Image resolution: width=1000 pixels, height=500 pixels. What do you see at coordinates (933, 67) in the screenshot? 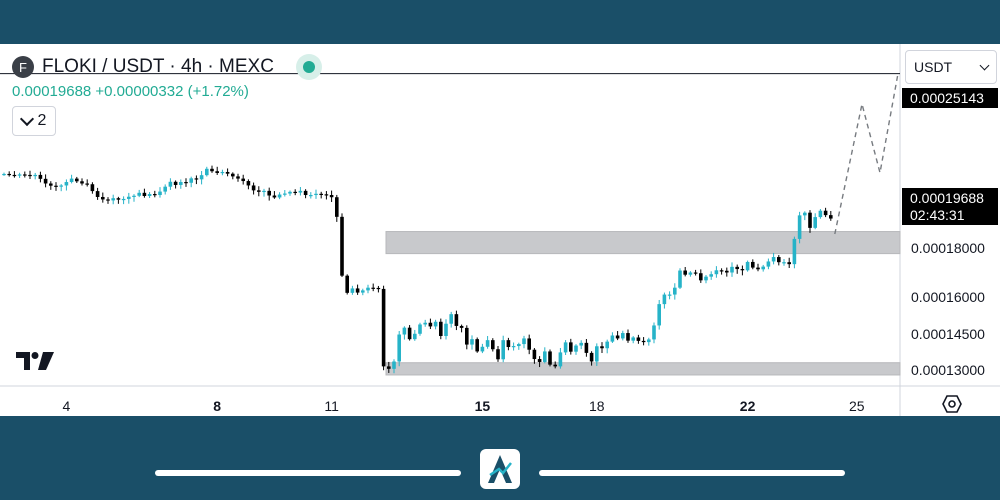
I see `currency-select-value: USDT` at bounding box center [933, 67].